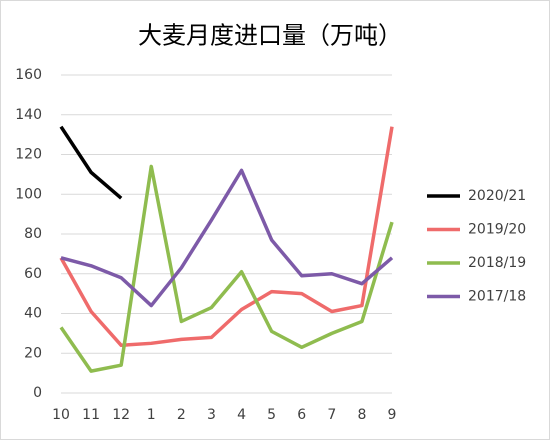  Describe the element at coordinates (33, 353) in the screenshot. I see `y-tick-label: 20` at that location.